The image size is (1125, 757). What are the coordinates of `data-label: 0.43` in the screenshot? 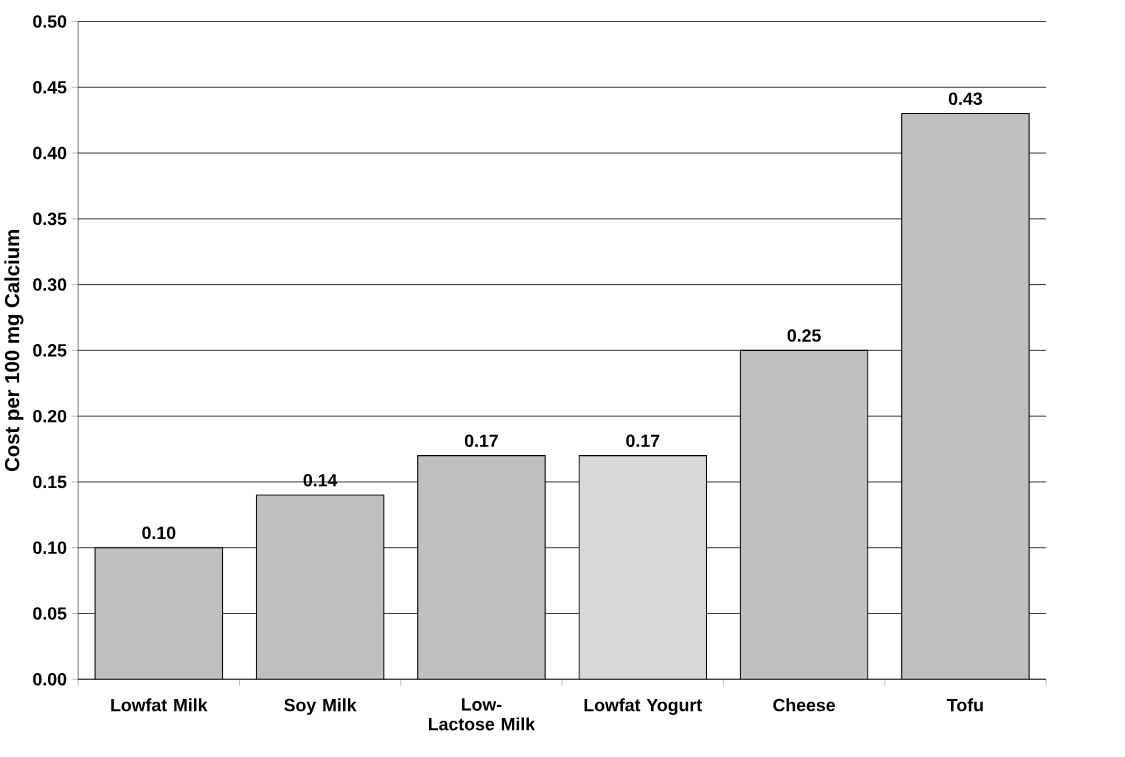 It's located at (965, 98).